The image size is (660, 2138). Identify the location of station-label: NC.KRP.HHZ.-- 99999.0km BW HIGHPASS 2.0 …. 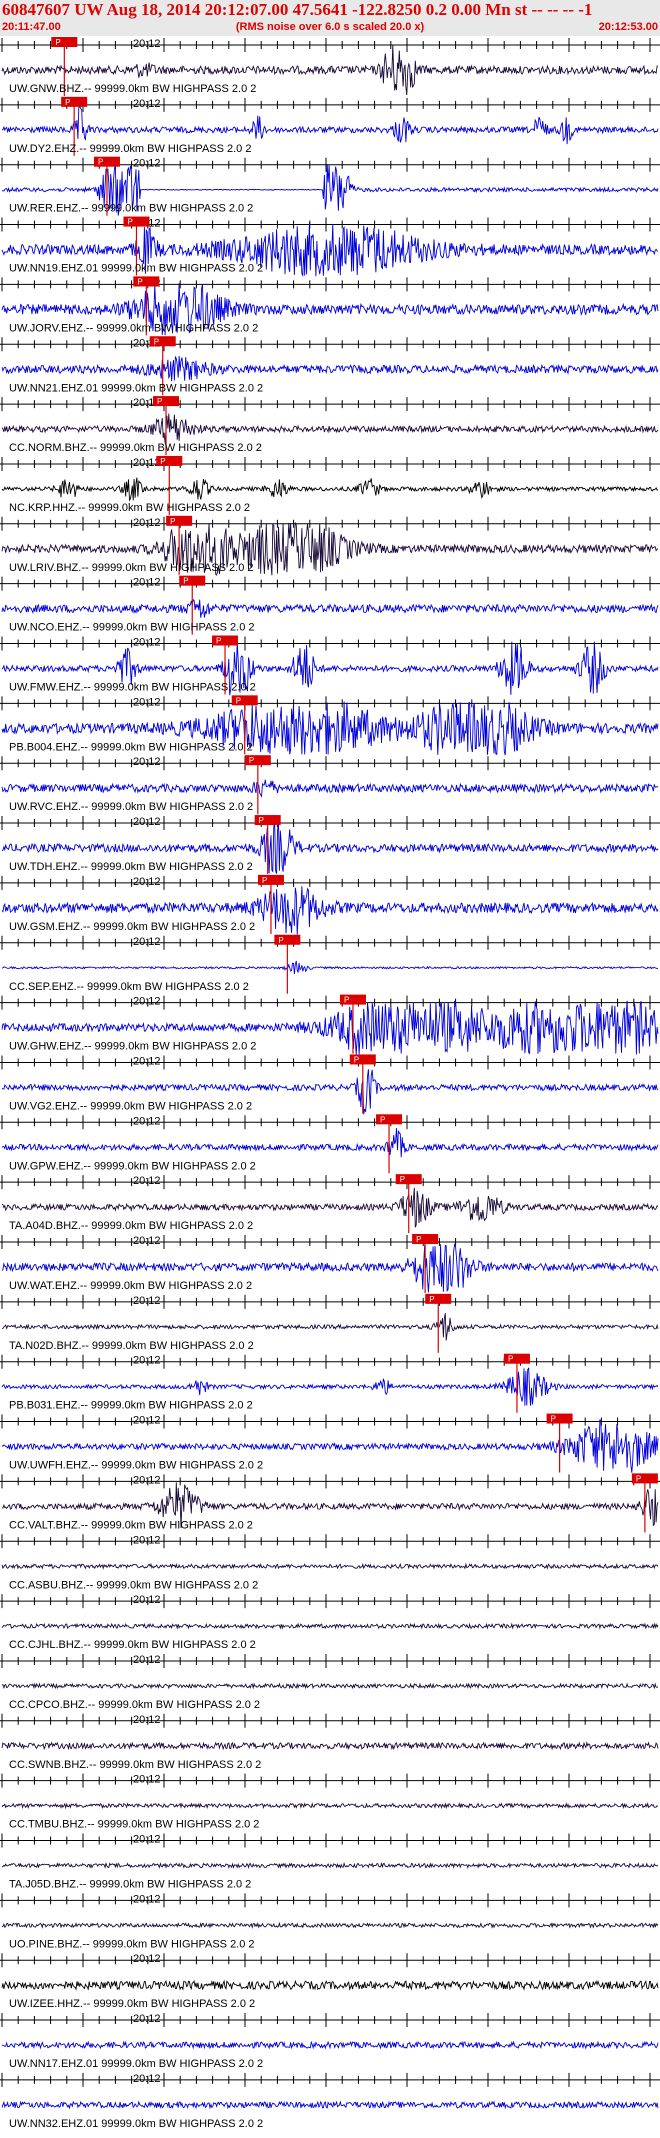
(129, 508).